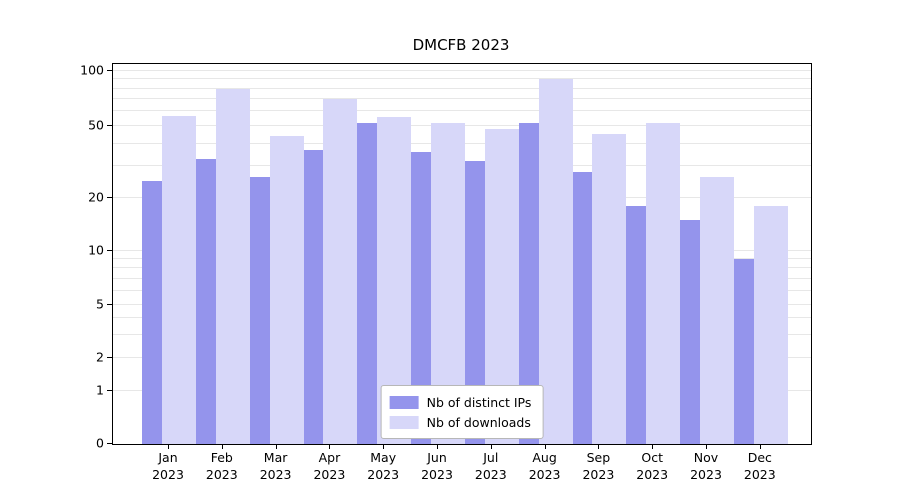  Describe the element at coordinates (544, 466) in the screenshot. I see `x-tick-label: Aug 2023` at that location.